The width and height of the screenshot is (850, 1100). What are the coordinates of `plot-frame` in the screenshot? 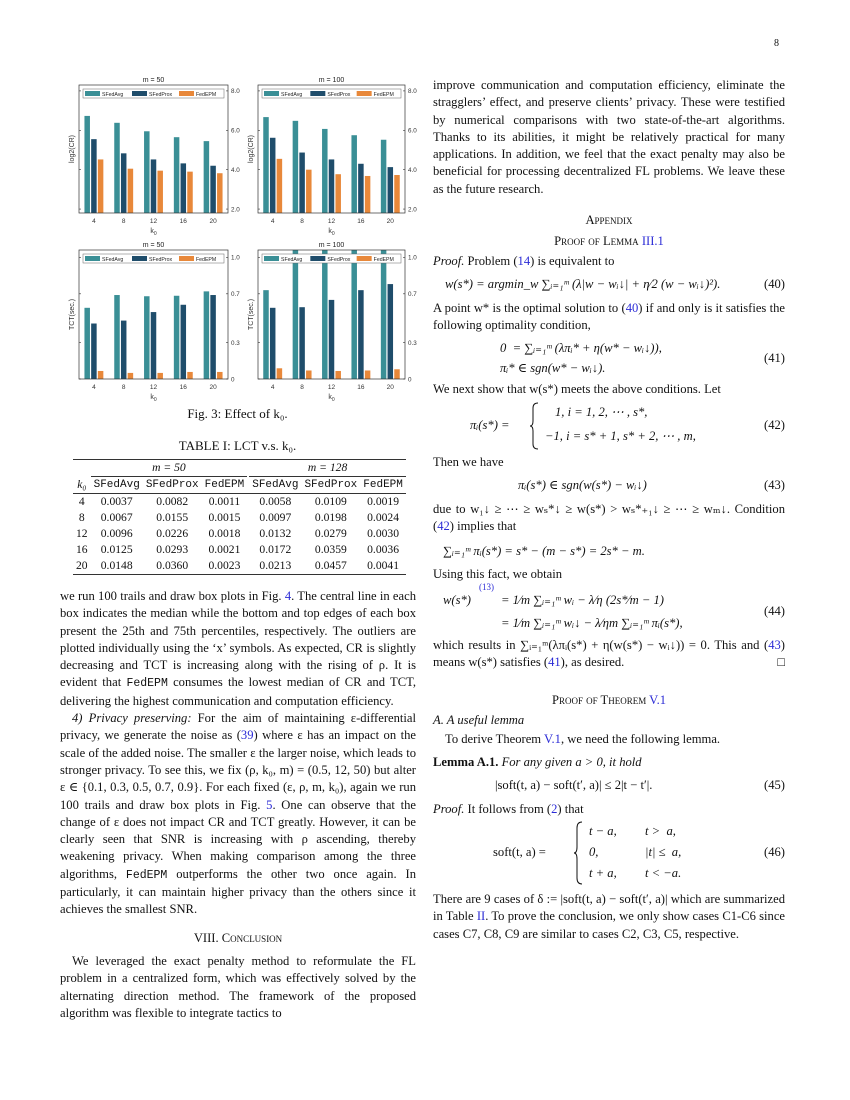 It's located at (331, 149).